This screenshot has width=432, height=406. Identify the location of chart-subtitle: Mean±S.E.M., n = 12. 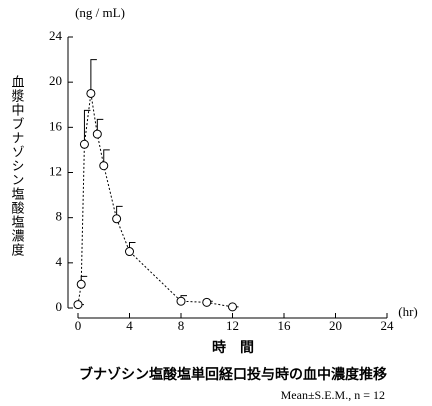
(333, 395).